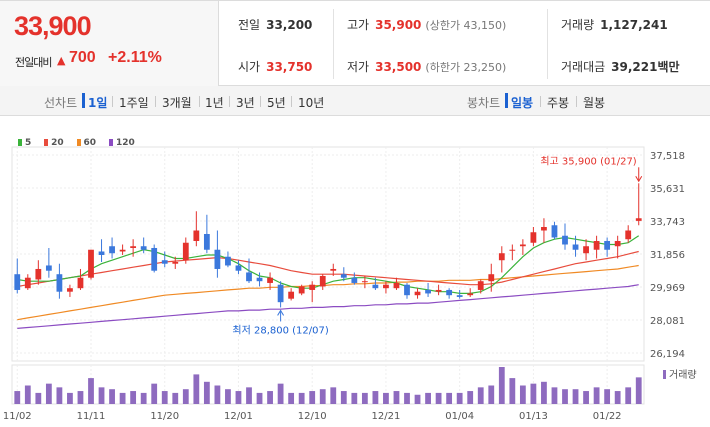  What do you see at coordinates (558, 103) in the screenshot?
I see `tab-weekly: 주봉` at bounding box center [558, 103].